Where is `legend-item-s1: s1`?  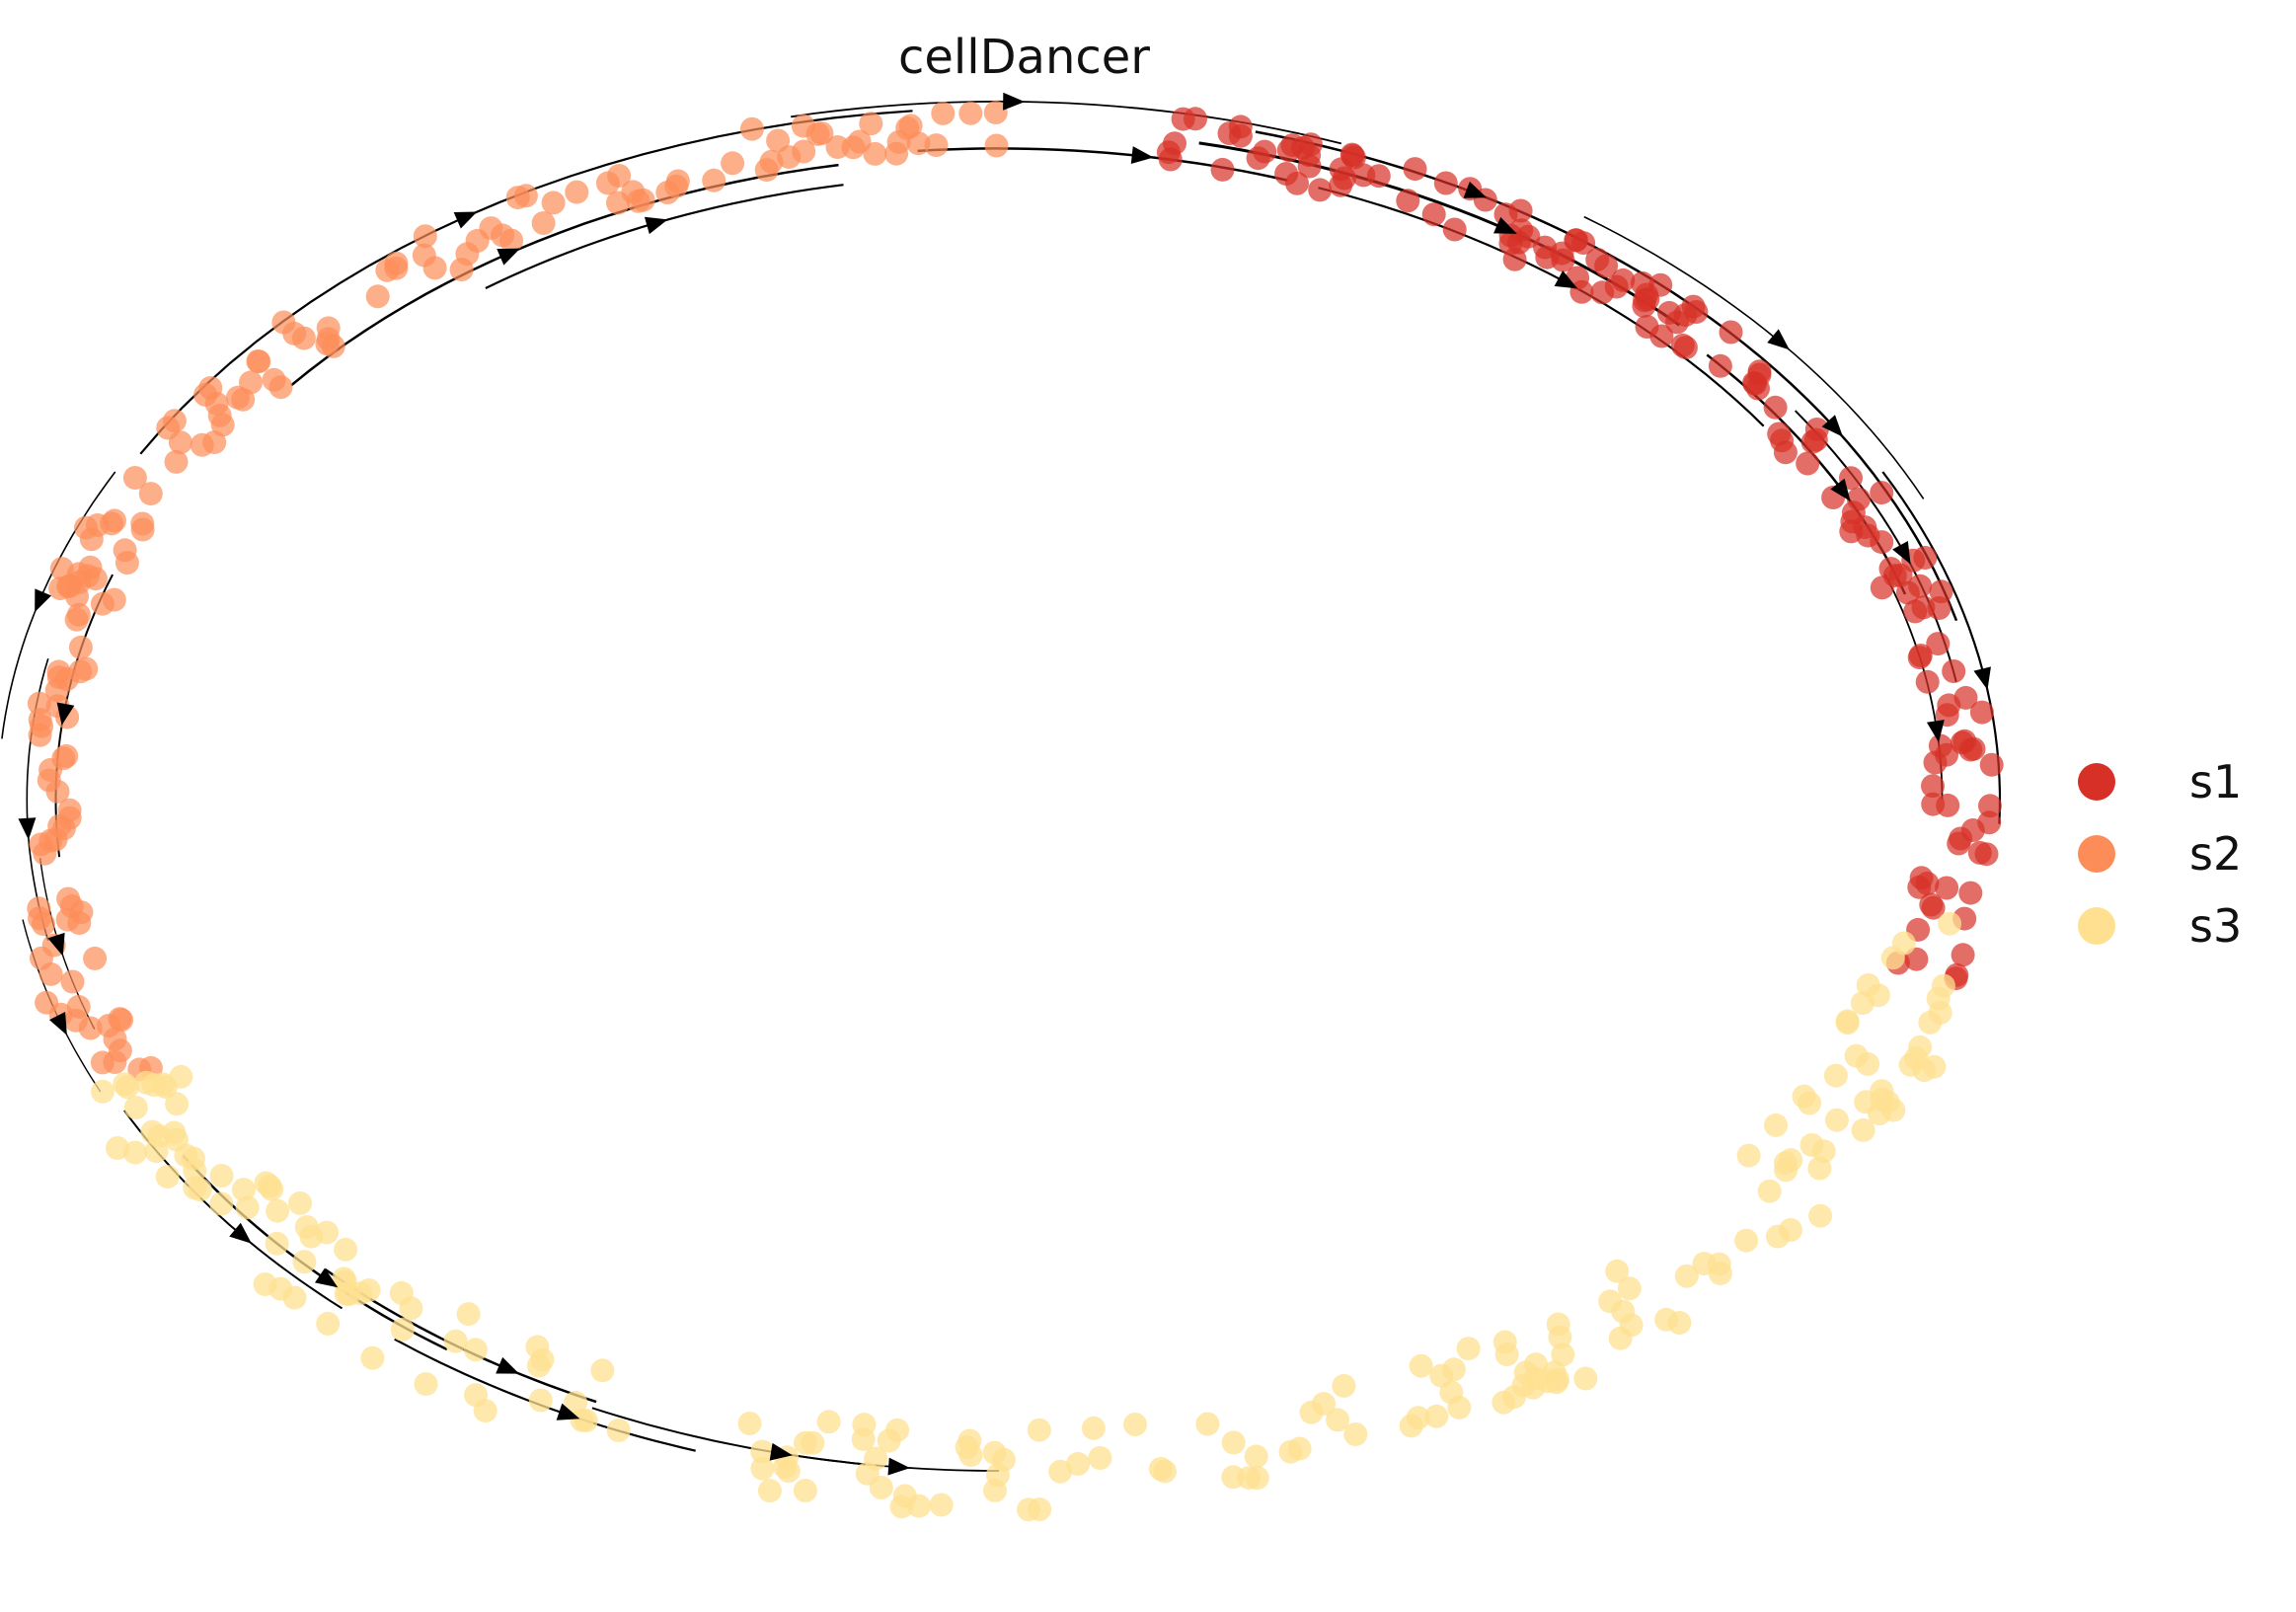
legend-item-s1: s1 is located at coordinates (2160, 781).